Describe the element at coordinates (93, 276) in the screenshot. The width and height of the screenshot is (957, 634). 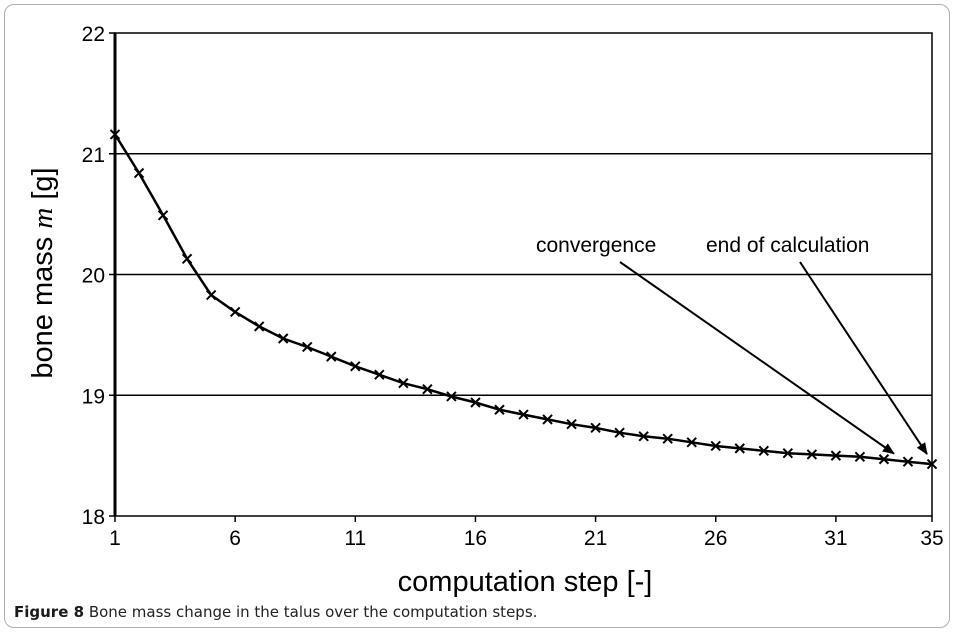
I see `y-tick-label: 20` at that location.